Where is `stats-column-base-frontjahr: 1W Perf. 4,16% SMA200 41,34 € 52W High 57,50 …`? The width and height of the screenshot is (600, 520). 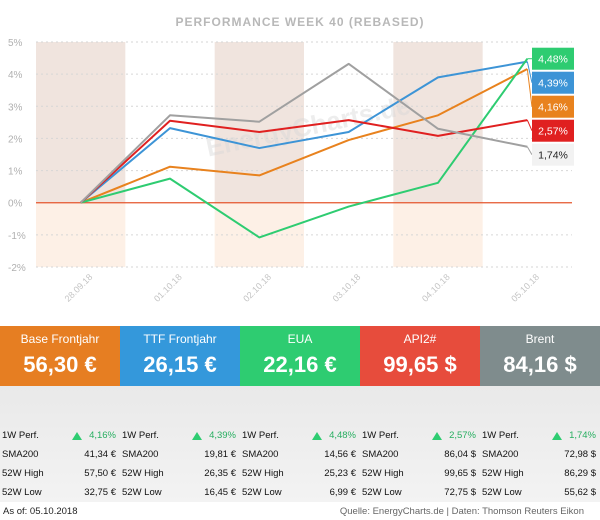
stats-column-base-frontjahr: 1W Perf. 4,16% SMA200 41,34 € 52W High 57,50 … is located at coordinates (60, 444).